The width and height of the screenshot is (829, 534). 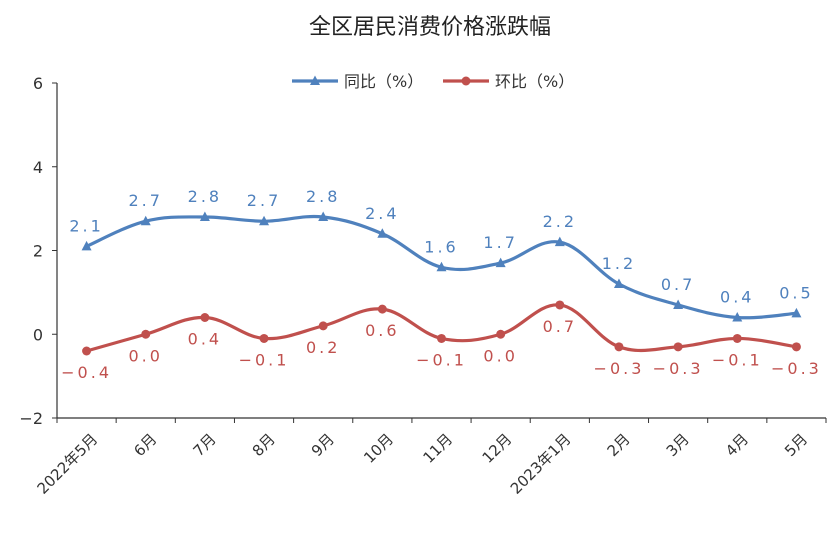 What do you see at coordinates (497, 448) in the screenshot?
I see `x-tick-label: 12月` at bounding box center [497, 448].